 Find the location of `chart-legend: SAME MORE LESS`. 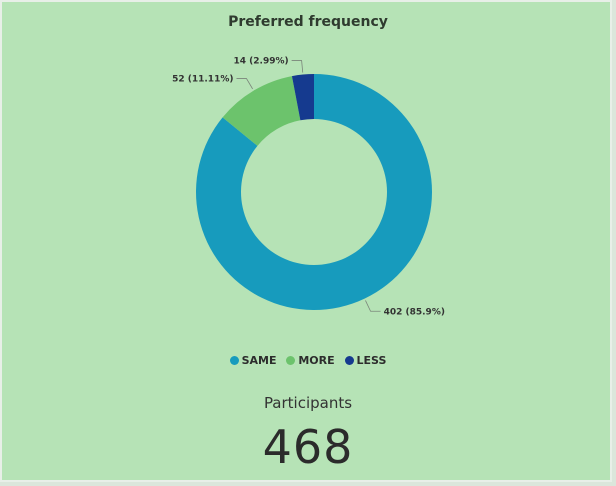

chart-legend: SAME MORE LESS is located at coordinates (308, 360).